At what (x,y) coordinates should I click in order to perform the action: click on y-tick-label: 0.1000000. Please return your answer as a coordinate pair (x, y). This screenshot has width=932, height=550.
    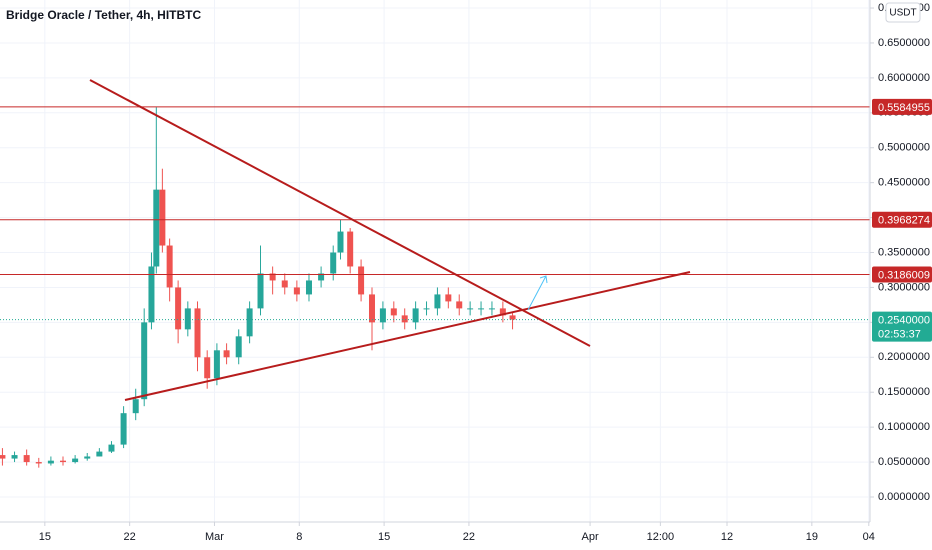
    Looking at the image, I should click on (904, 427).